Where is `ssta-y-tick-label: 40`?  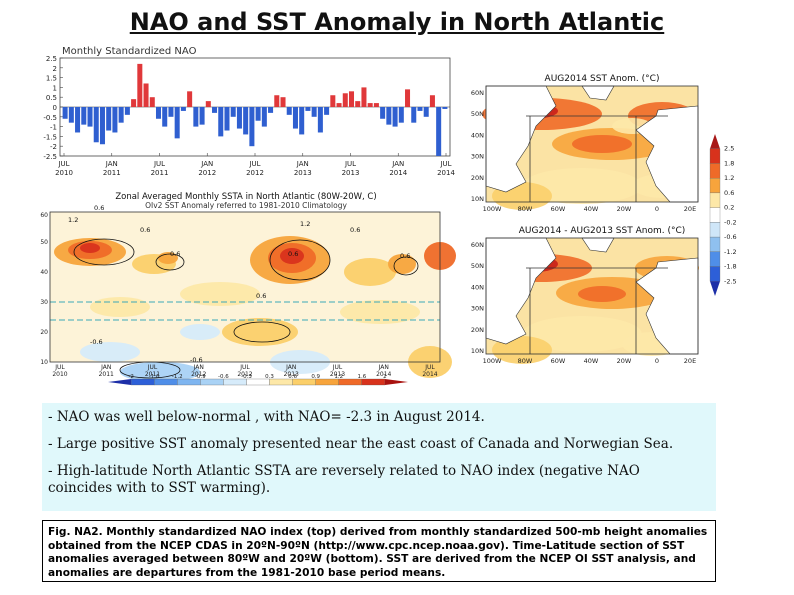
ssta-y-tick-label: 40 is located at coordinates (44, 272).